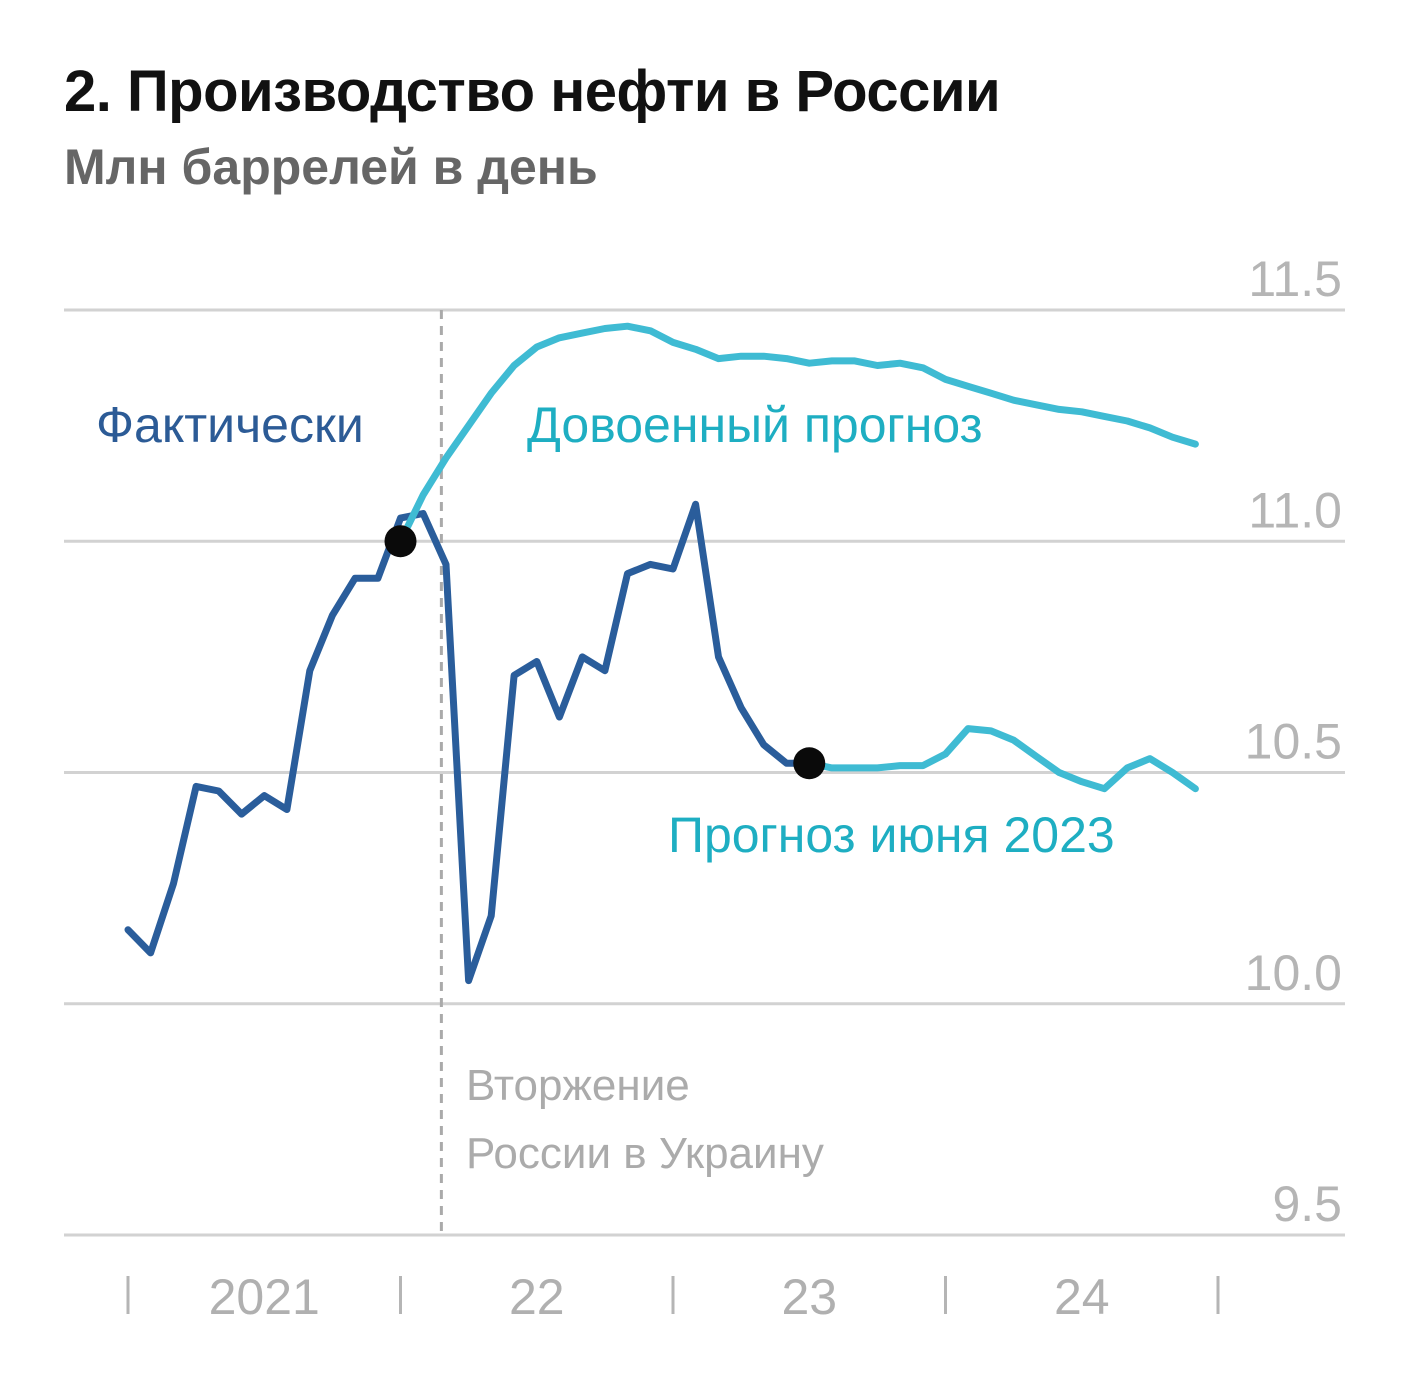  What do you see at coordinates (673, 1297) in the screenshot?
I see `x-axis: 2021 22 23 24` at bounding box center [673, 1297].